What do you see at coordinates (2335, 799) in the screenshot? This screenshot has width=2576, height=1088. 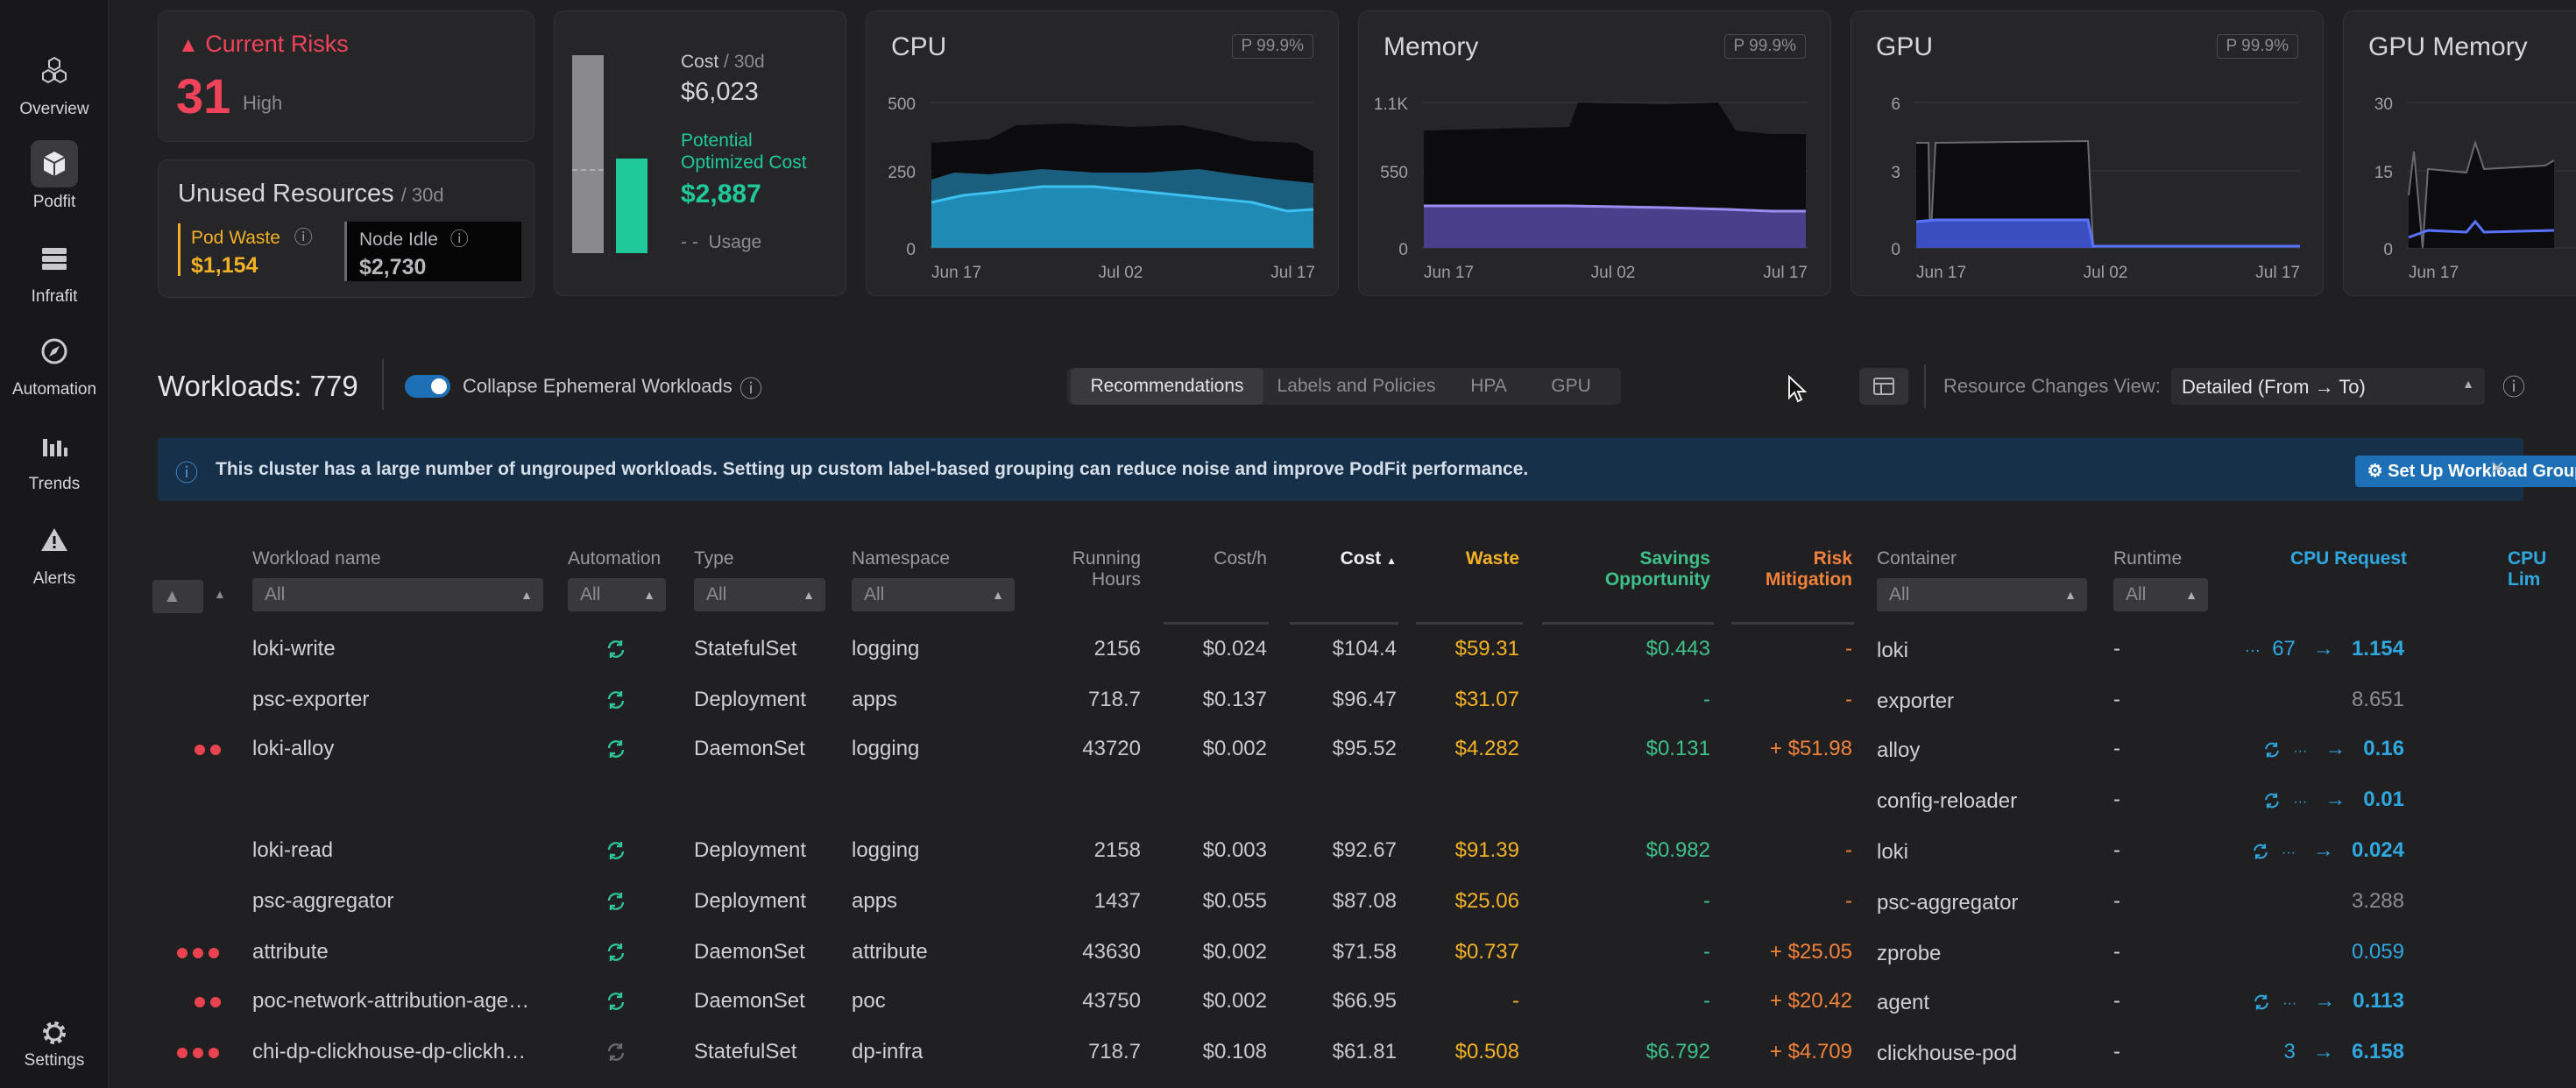 I see `arrow-right-icon: →` at bounding box center [2335, 799].